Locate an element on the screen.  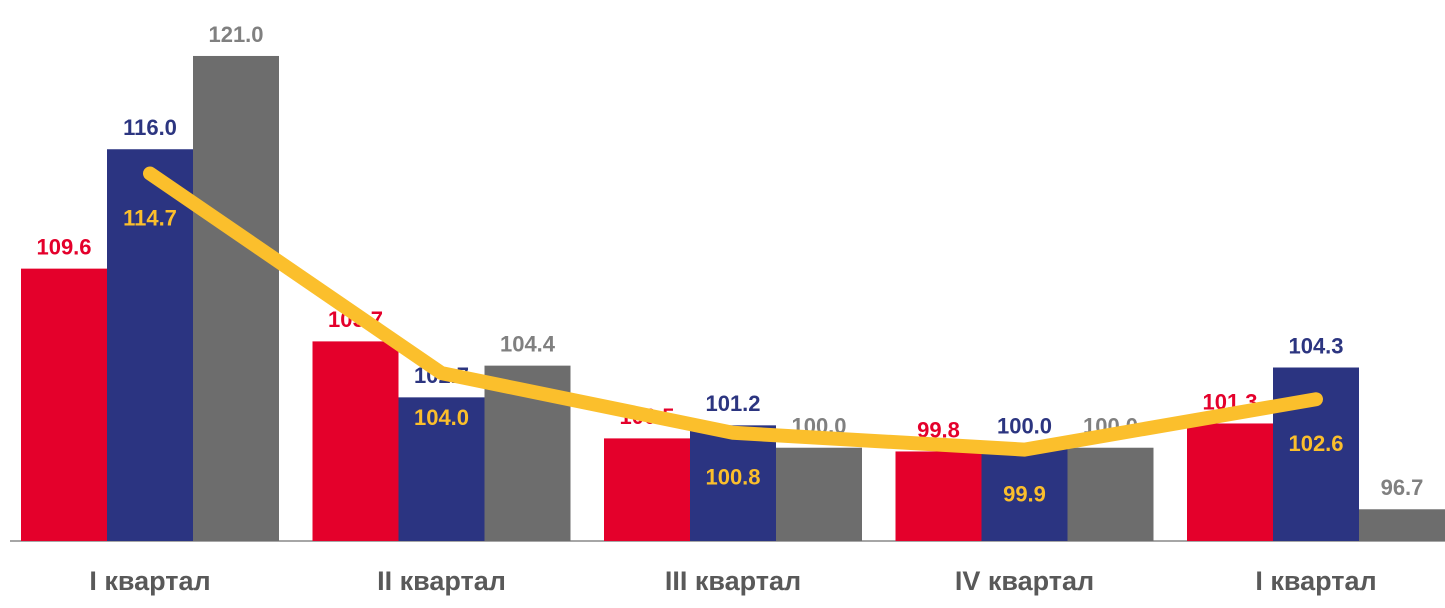
data-label: 96.7 is located at coordinates (1402, 487).